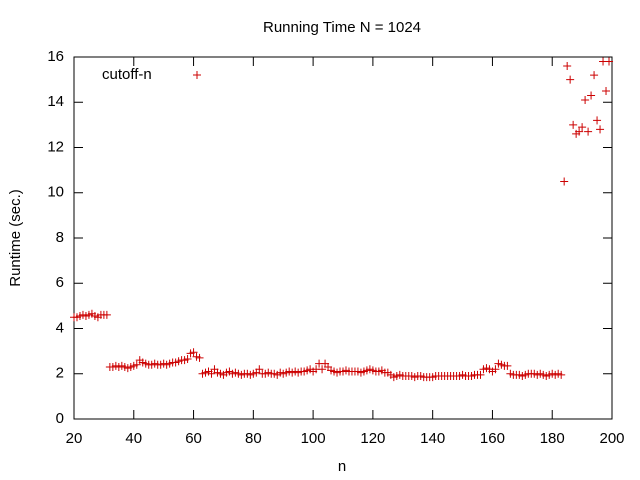 The height and width of the screenshot is (480, 640). I want to click on y-tick-label: 4, so click(60, 327).